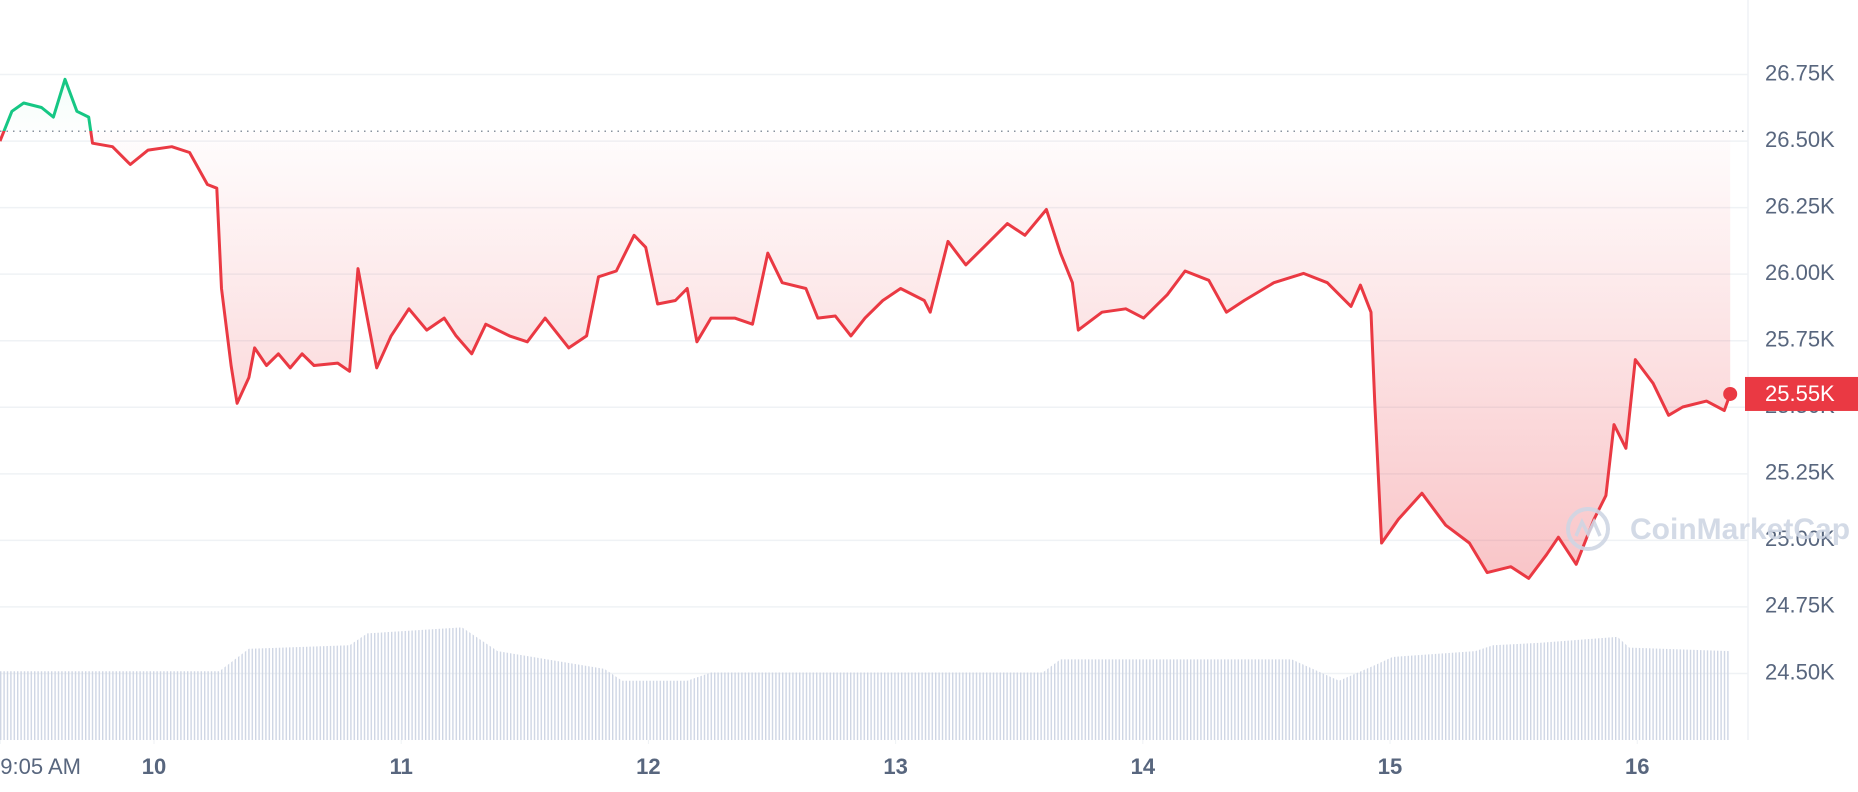 Image resolution: width=1858 pixels, height=792 pixels. What do you see at coordinates (1800, 538) in the screenshot?
I see `y-tick-label: 25.00K` at bounding box center [1800, 538].